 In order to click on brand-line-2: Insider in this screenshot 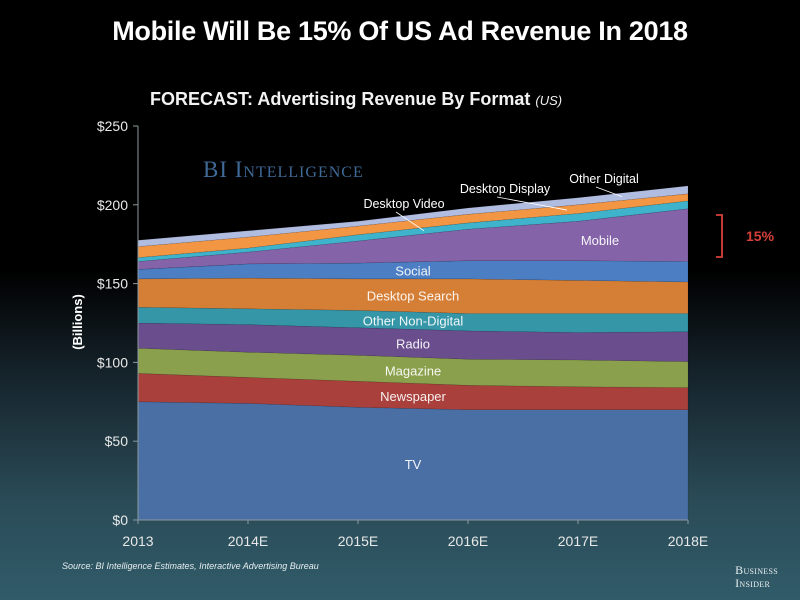, I will do `click(753, 583)`.